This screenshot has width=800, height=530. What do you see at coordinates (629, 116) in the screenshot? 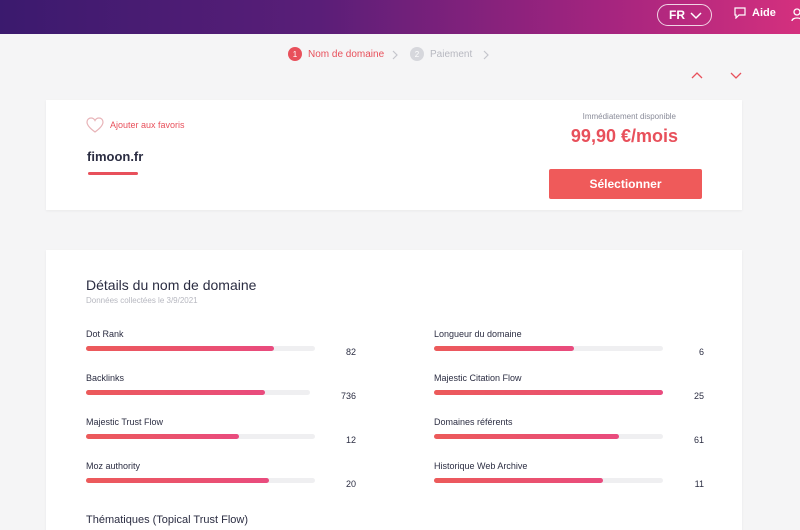
I see `availability-text: Immédiatement disponible` at bounding box center [629, 116].